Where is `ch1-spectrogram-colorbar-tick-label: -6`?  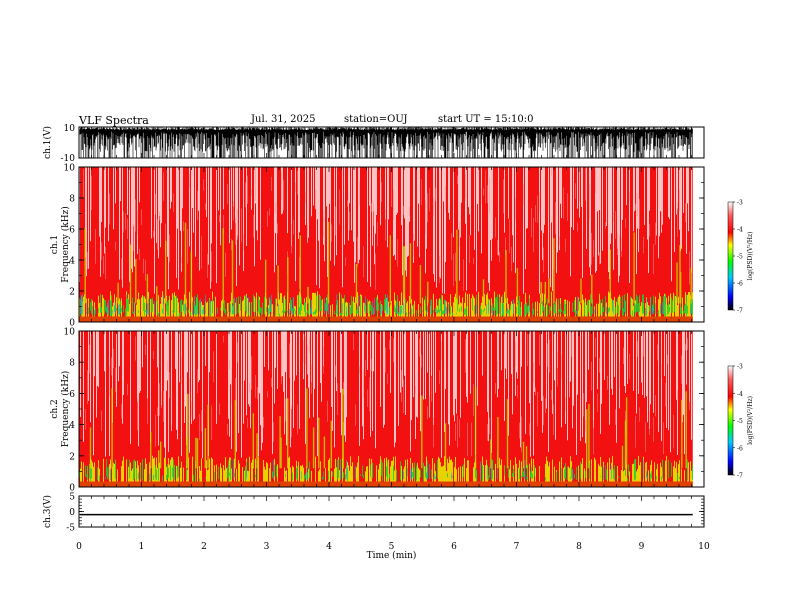 ch1-spectrogram-colorbar-tick-label: -6 is located at coordinates (740, 284).